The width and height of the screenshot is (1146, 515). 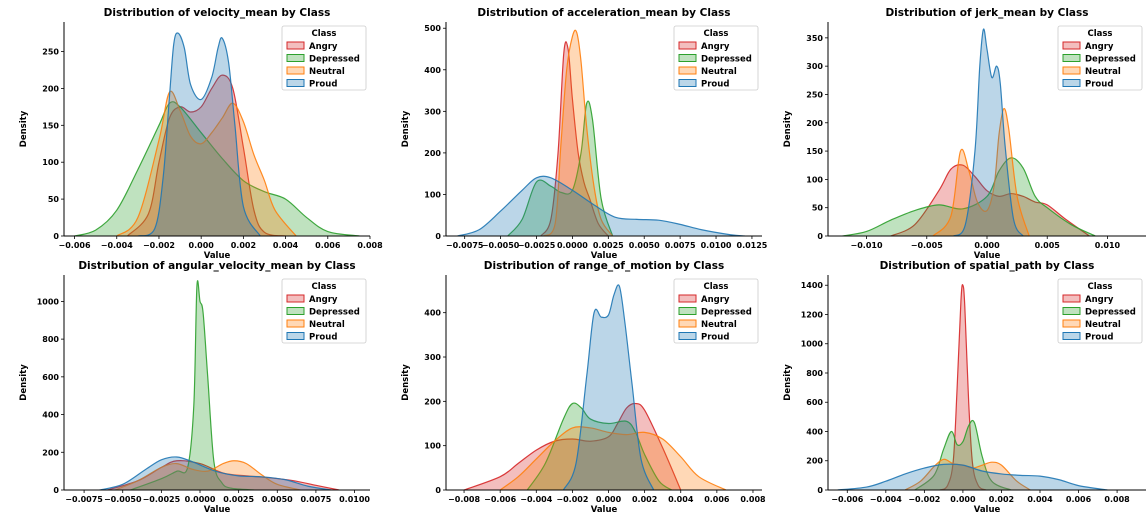 I want to click on x-tick-label: −0.008, so click(x=464, y=499).